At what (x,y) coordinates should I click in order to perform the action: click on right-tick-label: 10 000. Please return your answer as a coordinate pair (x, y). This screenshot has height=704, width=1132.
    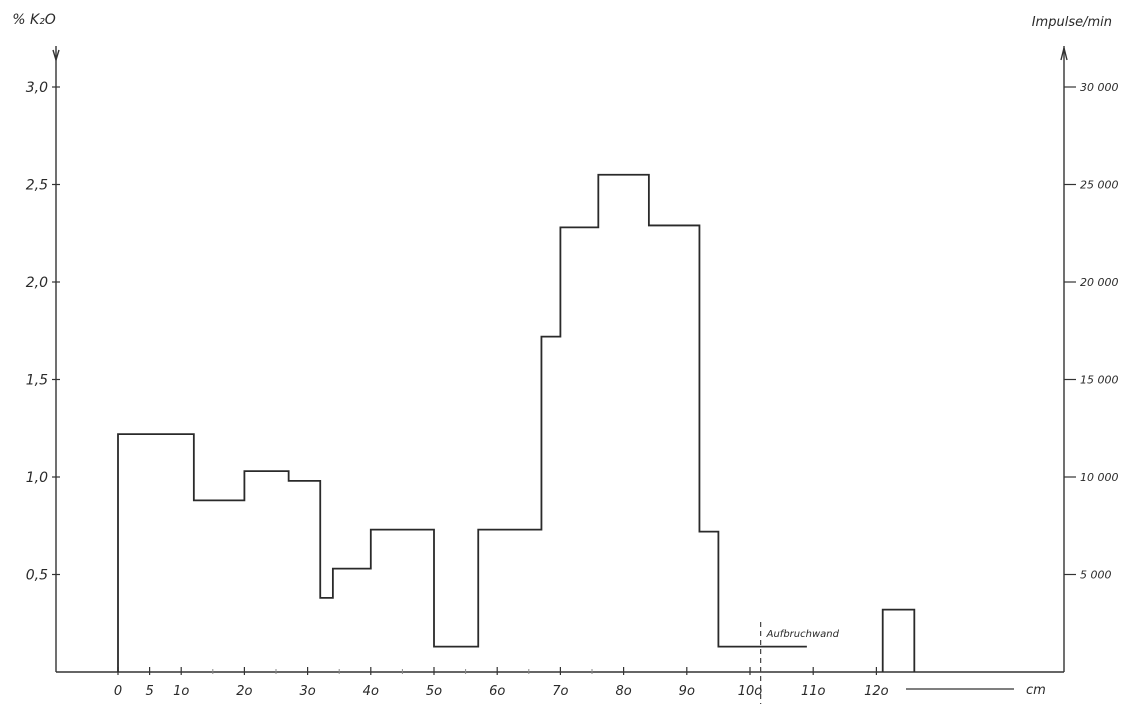
    Looking at the image, I should click on (1099, 477).